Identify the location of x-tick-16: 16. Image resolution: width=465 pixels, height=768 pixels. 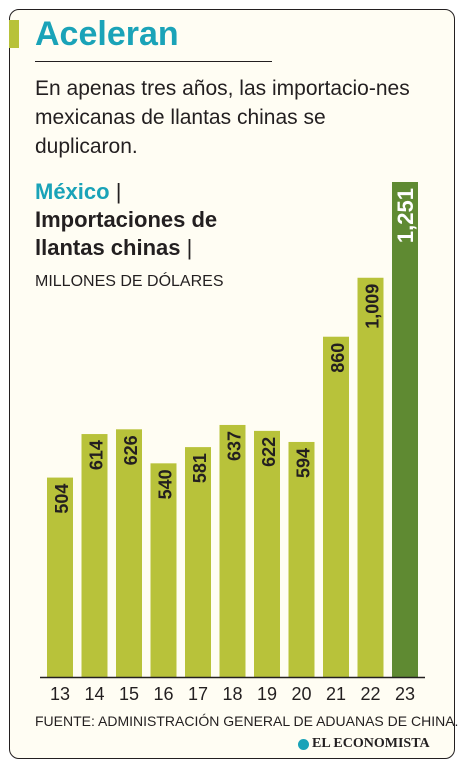
(163, 694).